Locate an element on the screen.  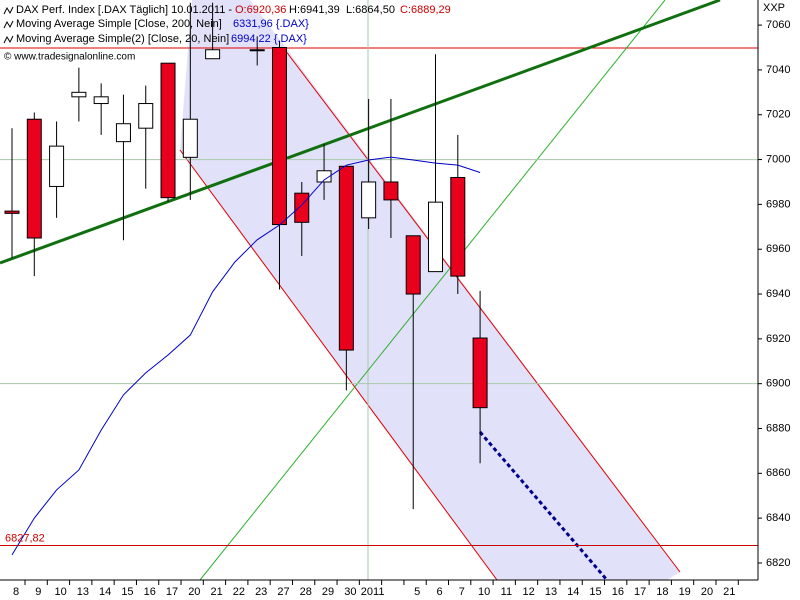
x-tick-label: 19 is located at coordinates (685, 592).